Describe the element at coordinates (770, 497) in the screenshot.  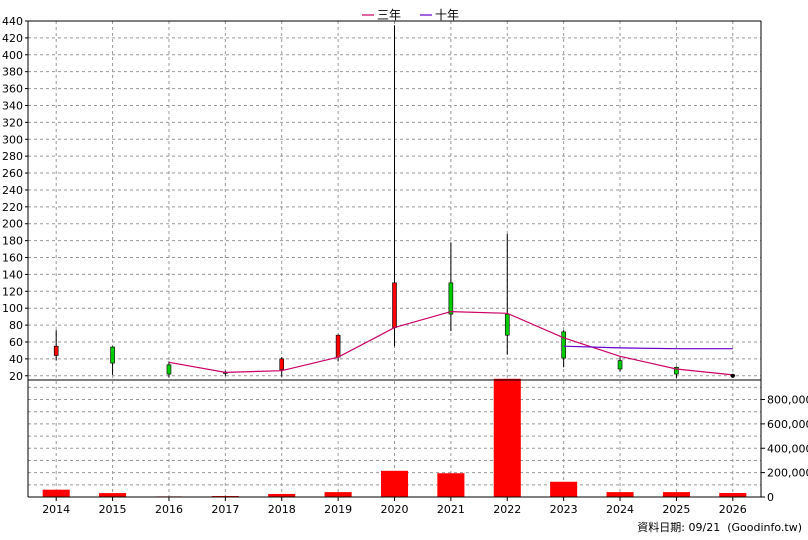
I see `volume-tick-label: 0` at that location.